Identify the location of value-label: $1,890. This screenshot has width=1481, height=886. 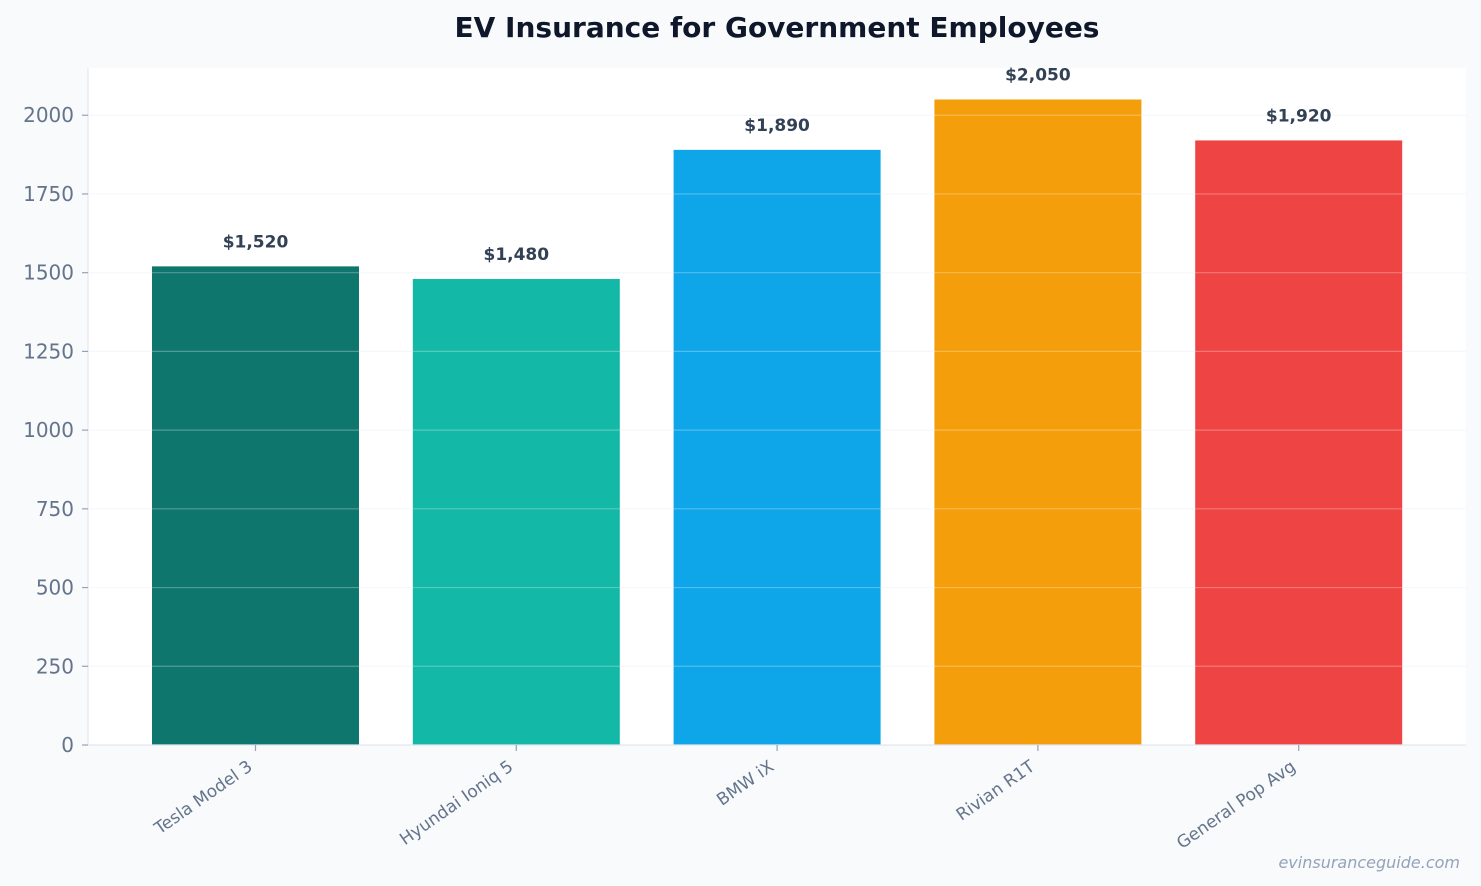
(777, 126).